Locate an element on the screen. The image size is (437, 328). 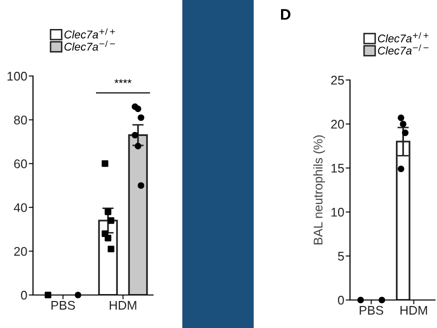
annotation: **** is located at coordinates (123, 81).